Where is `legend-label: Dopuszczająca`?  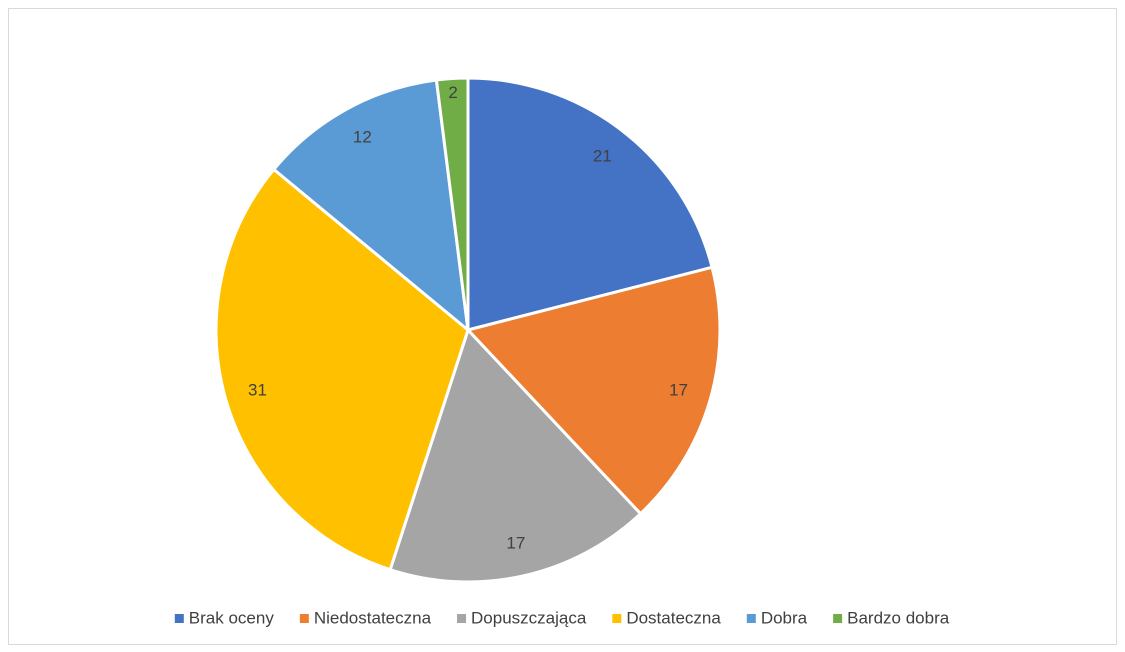 legend-label: Dopuszczająca is located at coordinates (529, 617).